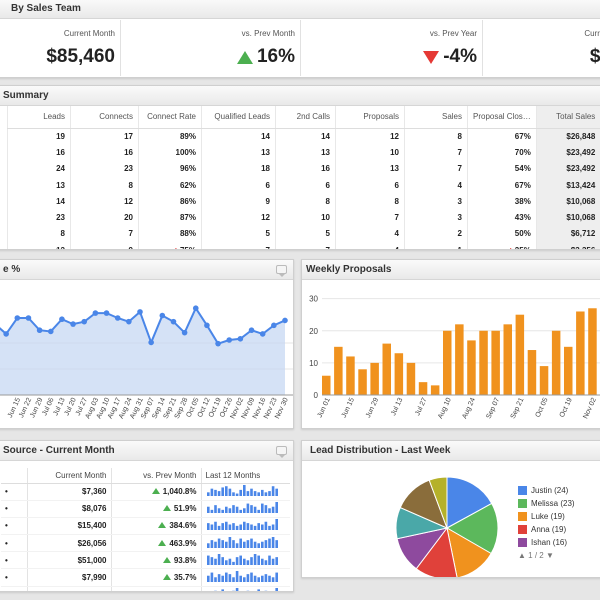  What do you see at coordinates (303, 152) in the screenshot?
I see `table-row: 16 16 100% 13 13 10 7 70% $23,492` at bounding box center [303, 152].